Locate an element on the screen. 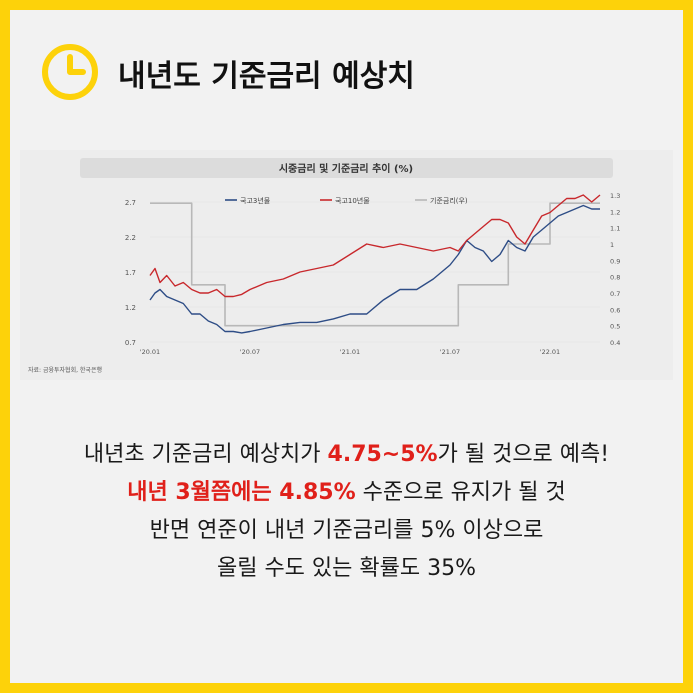 The height and width of the screenshot is (693, 693). y-right-tick-label: 1.3 is located at coordinates (615, 196).